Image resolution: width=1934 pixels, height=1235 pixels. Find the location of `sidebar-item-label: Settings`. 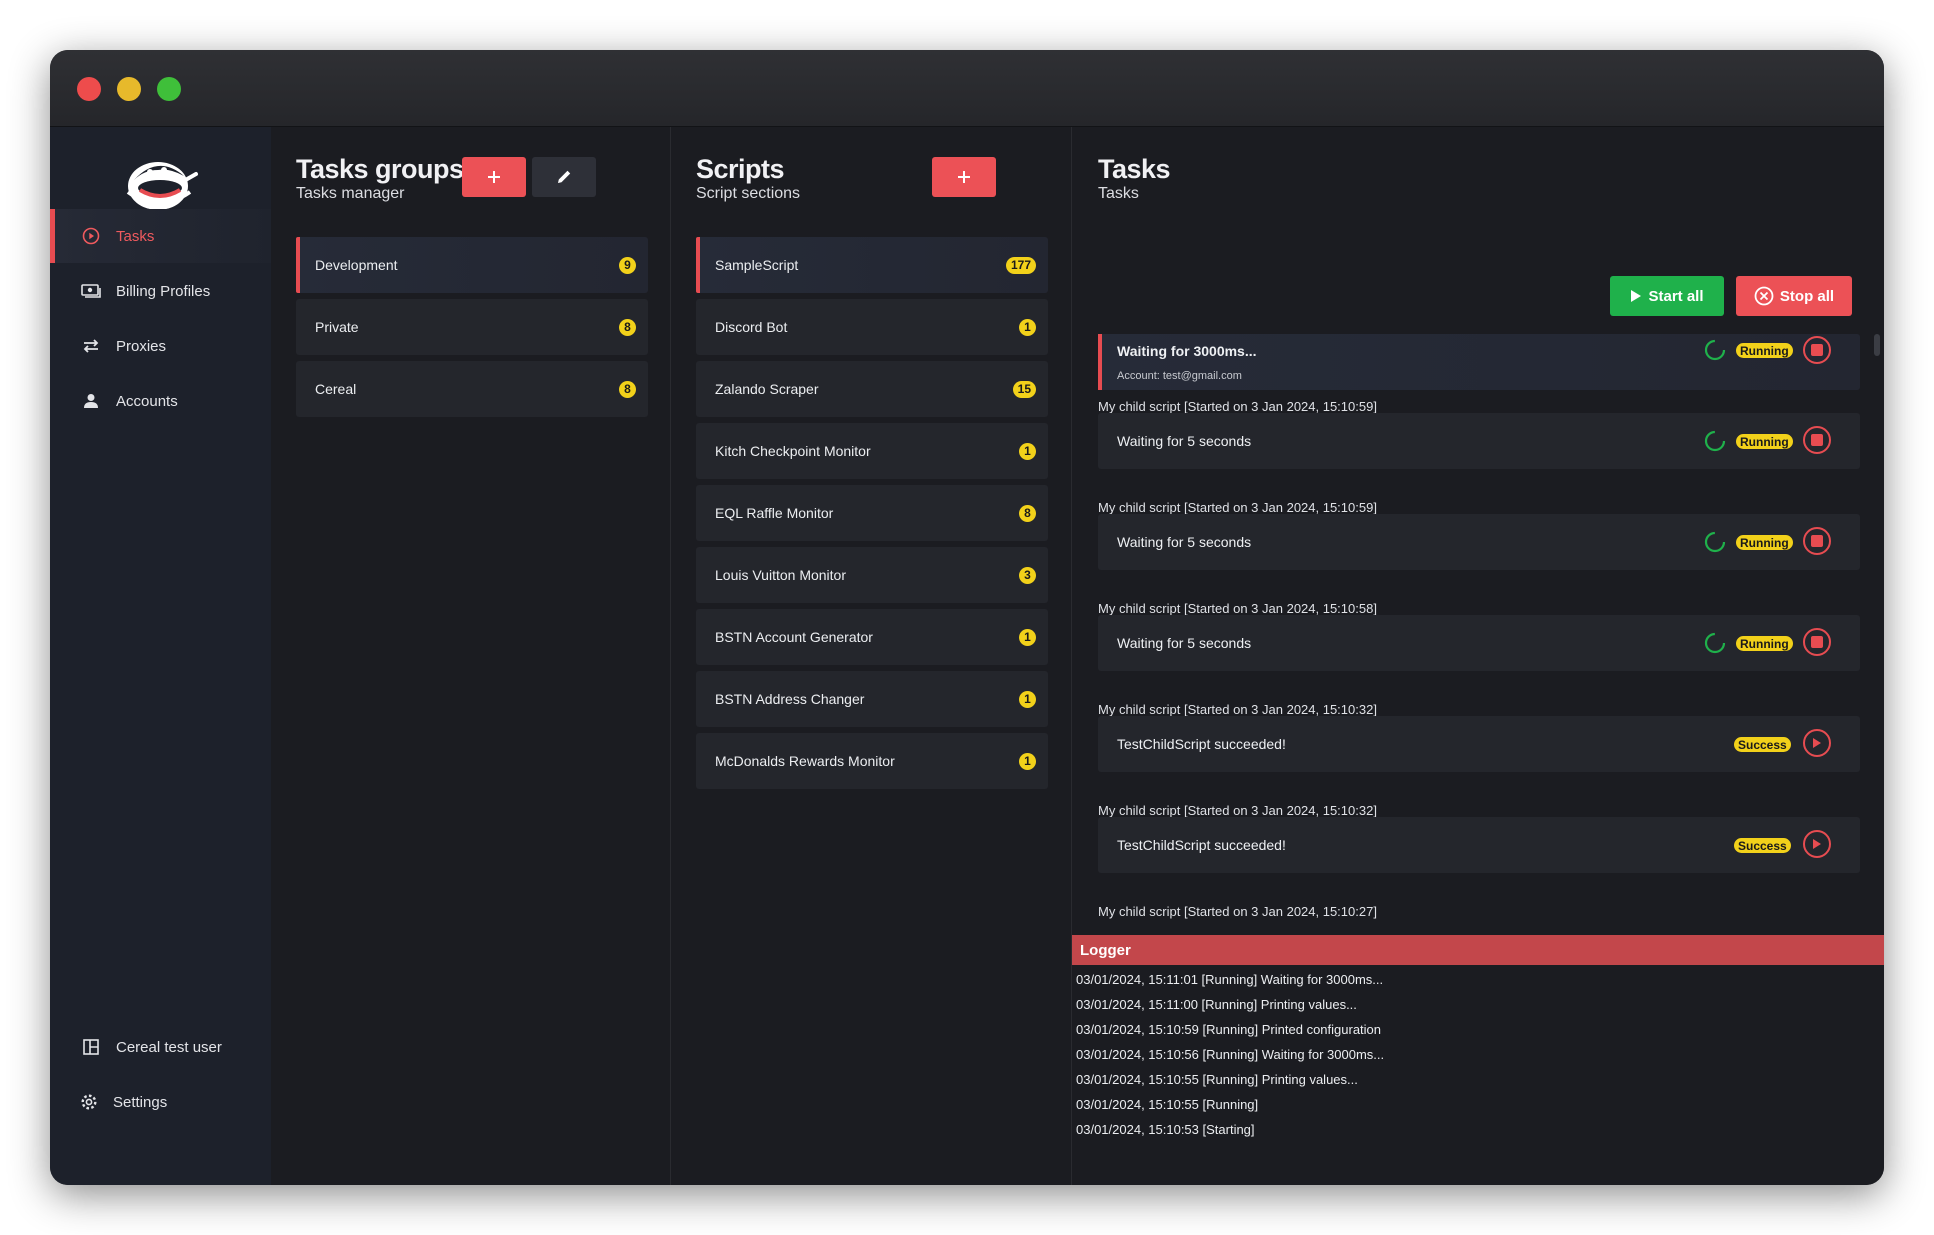

sidebar-item-label: Settings is located at coordinates (140, 1102).